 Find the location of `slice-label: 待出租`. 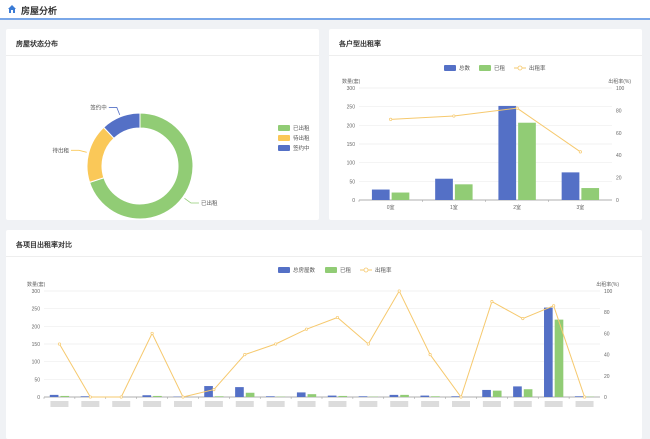

slice-label: 待出租 is located at coordinates (60, 150).